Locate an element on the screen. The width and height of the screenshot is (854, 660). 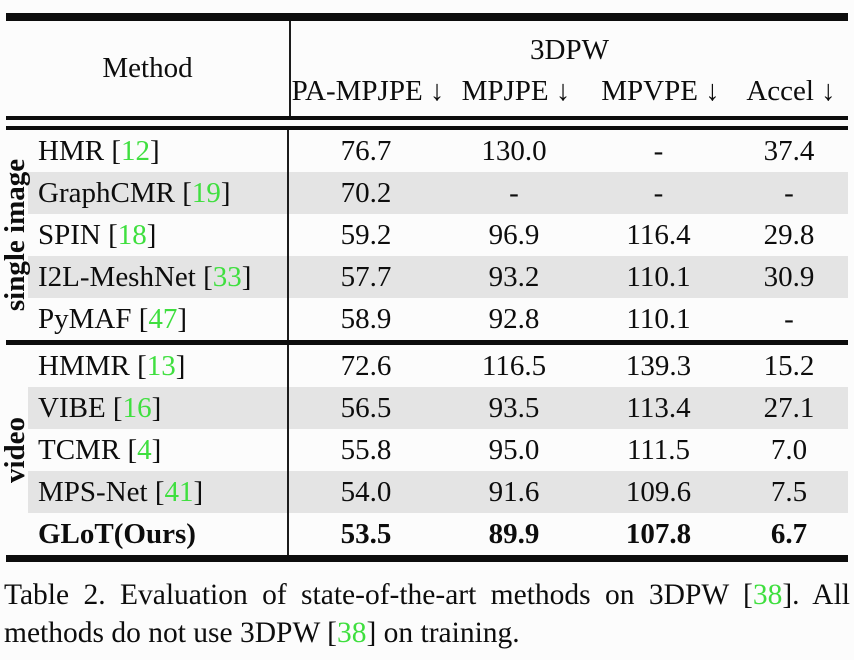
value-cell: 107.8 is located at coordinates (658, 534).